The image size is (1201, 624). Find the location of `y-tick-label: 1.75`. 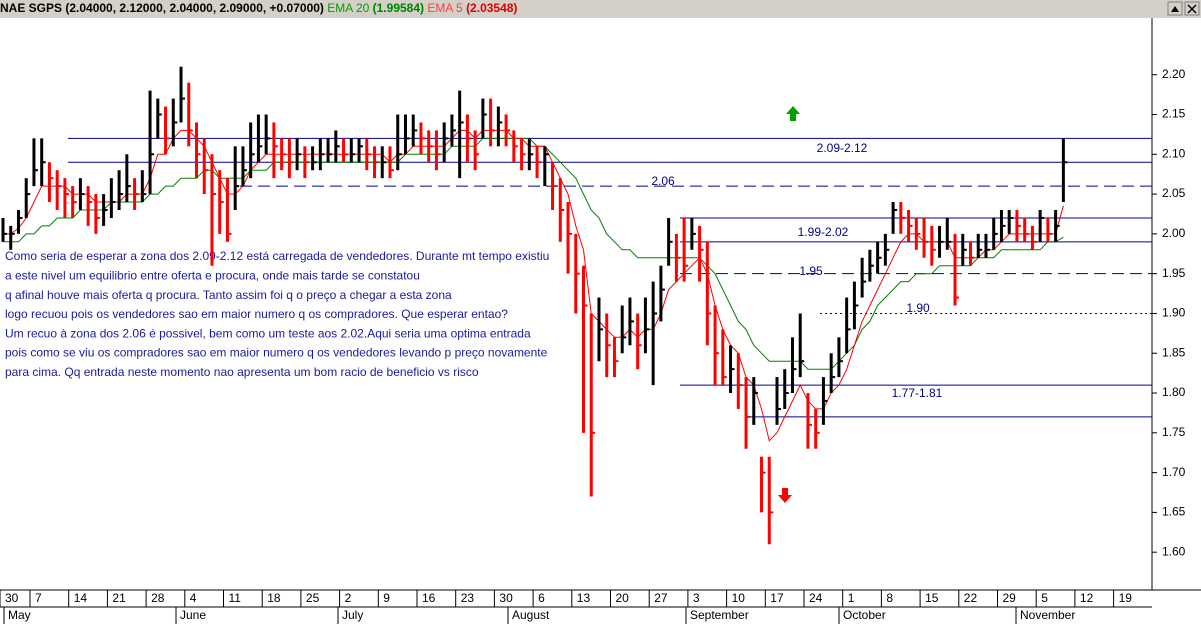

y-tick-label: 1.75 is located at coordinates (1174, 432).